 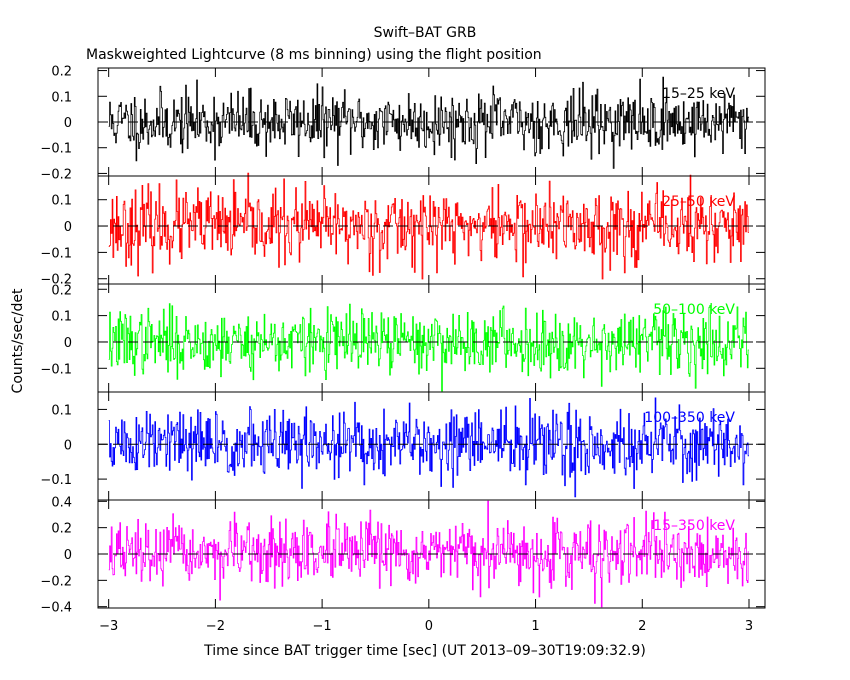 What do you see at coordinates (56, 608) in the screenshot?
I see `y-tick-label: −0.4` at bounding box center [56, 608].